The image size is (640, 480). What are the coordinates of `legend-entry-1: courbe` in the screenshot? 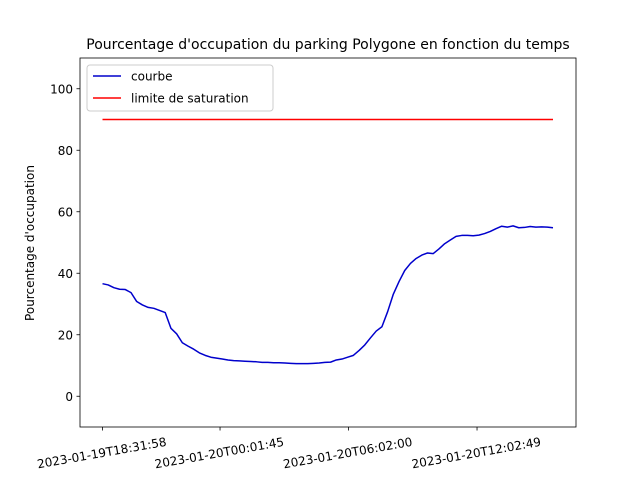 It's located at (151, 77).